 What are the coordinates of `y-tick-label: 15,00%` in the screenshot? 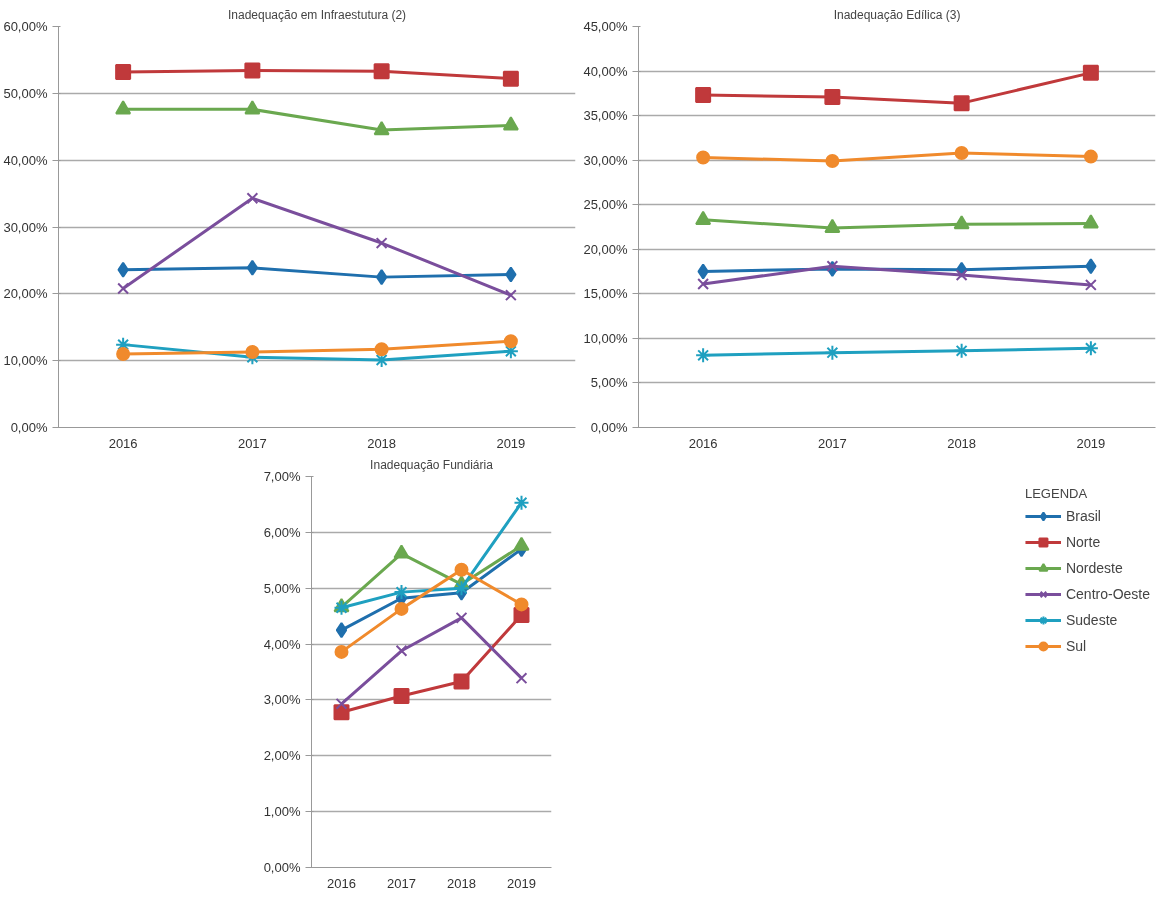 It's located at (605, 294).